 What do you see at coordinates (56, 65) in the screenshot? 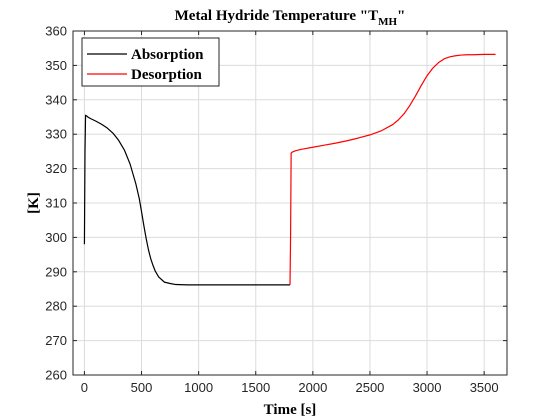
I see `y-tick-label: 350` at bounding box center [56, 65].